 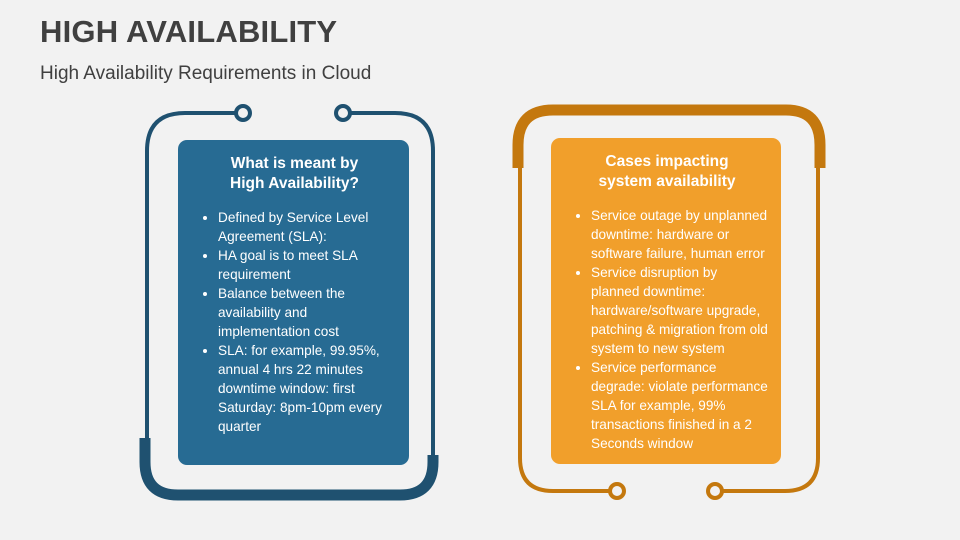 I want to click on card-heading: What is meant by High Availability?, so click(x=294, y=174).